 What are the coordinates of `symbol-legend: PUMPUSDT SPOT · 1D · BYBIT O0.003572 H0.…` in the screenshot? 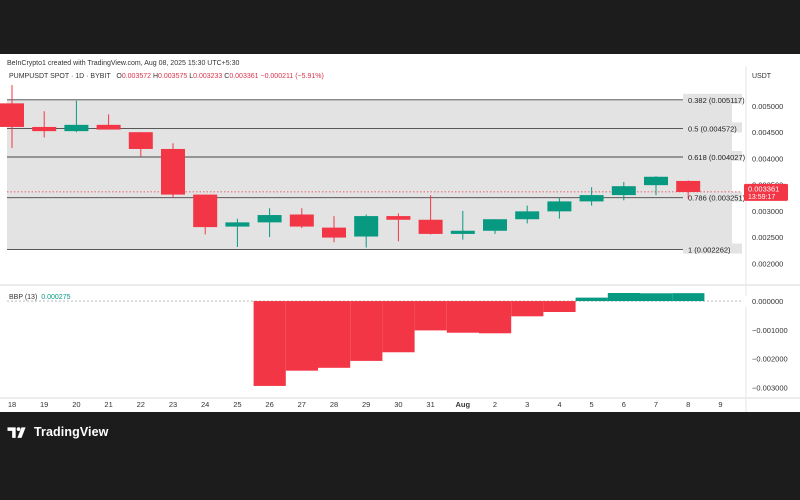 It's located at (166, 76).